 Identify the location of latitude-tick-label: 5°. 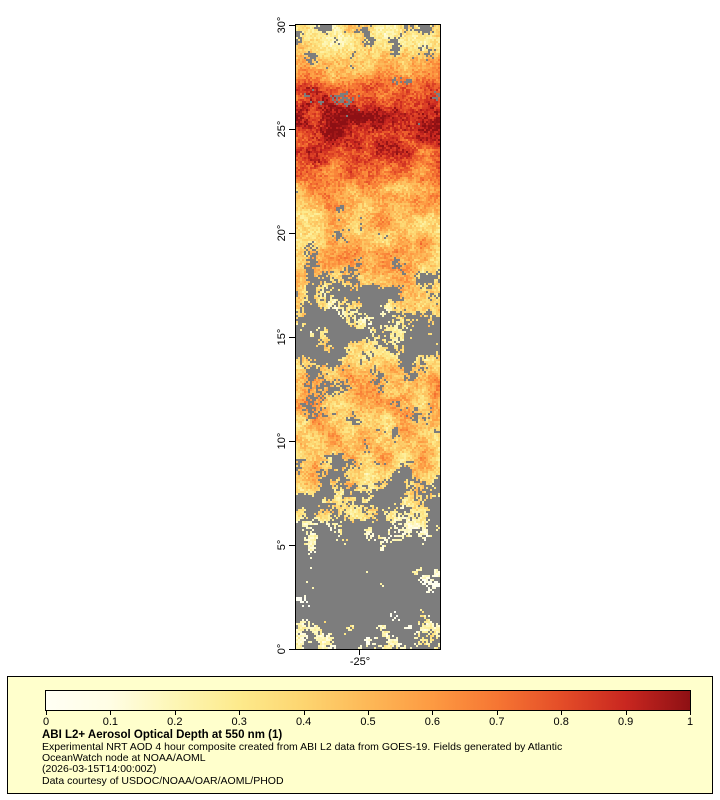
(282, 545).